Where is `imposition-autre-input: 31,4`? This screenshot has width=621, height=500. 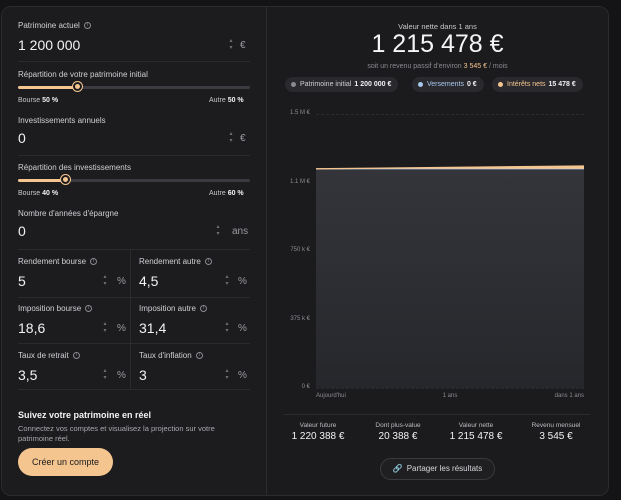 imposition-autre-input: 31,4 is located at coordinates (153, 328).